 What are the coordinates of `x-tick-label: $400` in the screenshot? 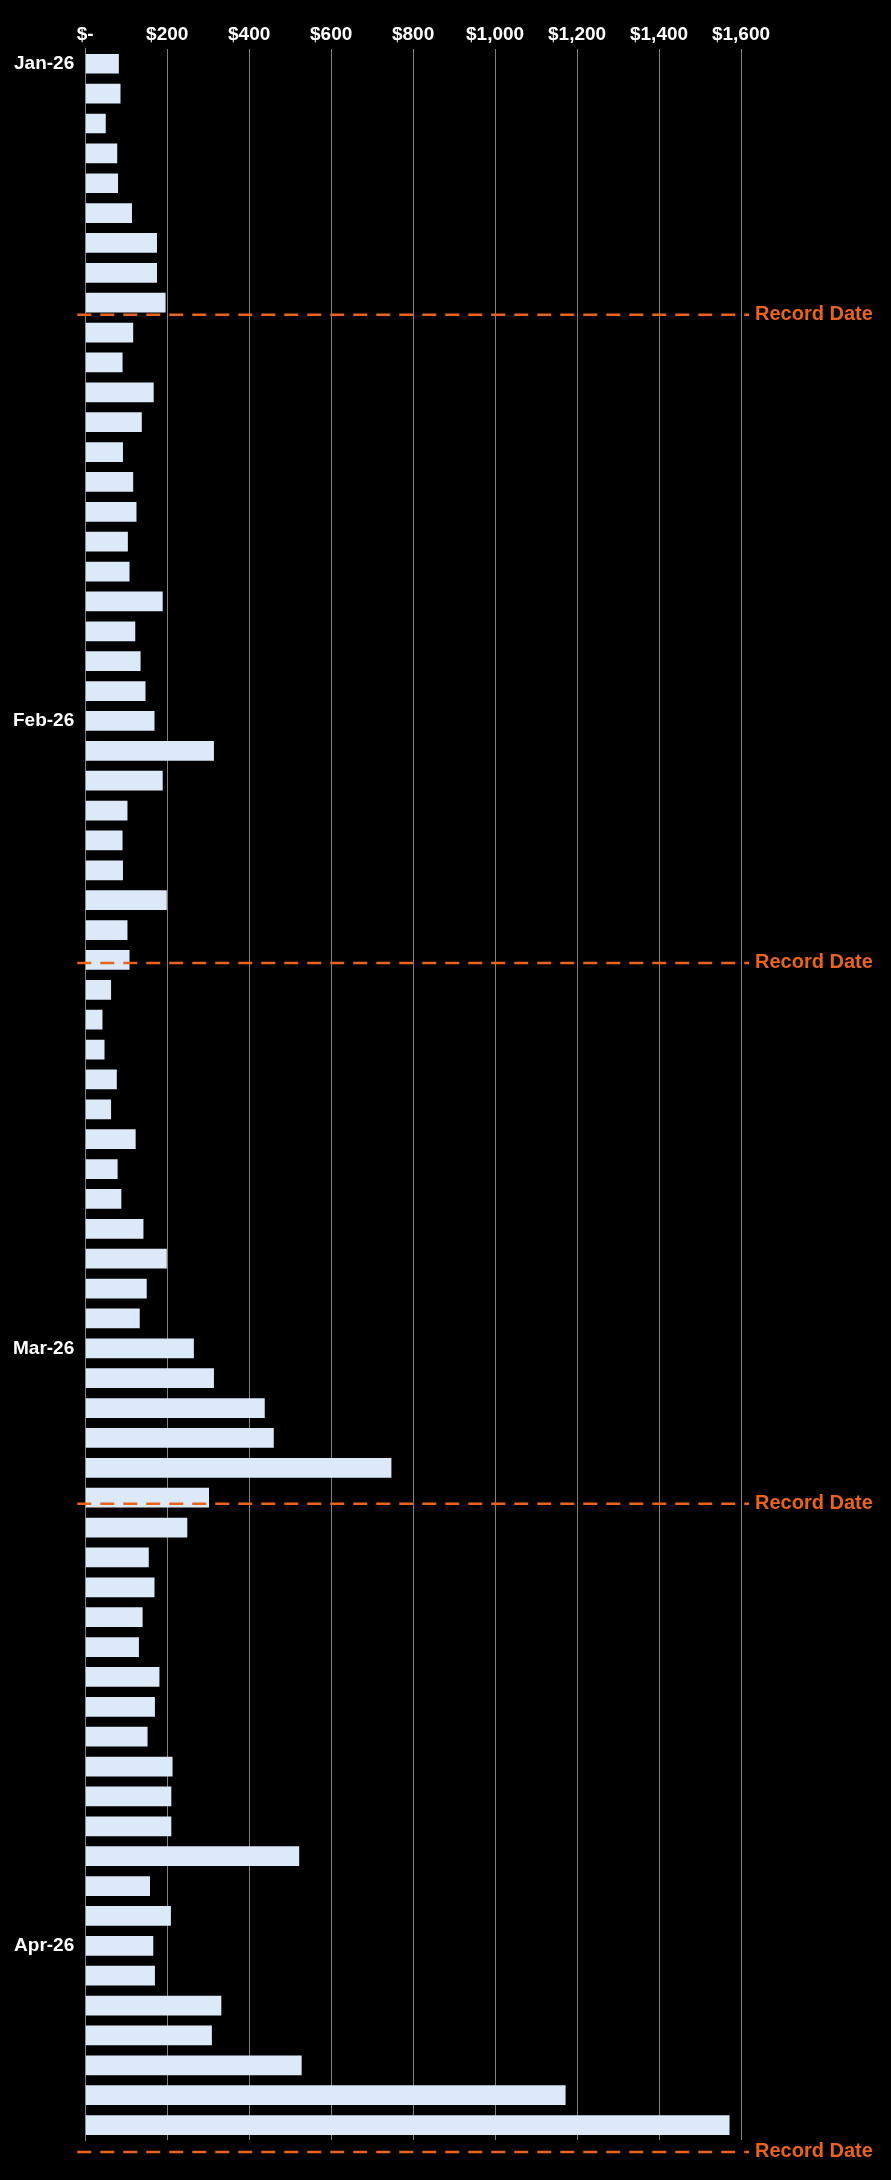 It's located at (249, 33).